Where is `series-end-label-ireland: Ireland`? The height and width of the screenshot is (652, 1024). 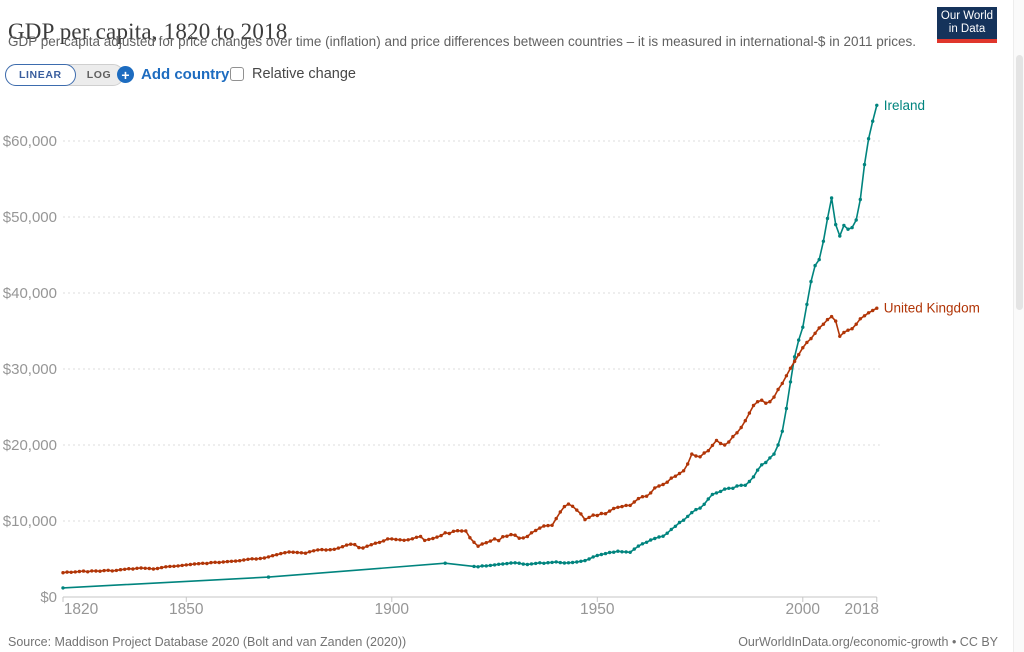 series-end-label-ireland: Ireland is located at coordinates (904, 105).